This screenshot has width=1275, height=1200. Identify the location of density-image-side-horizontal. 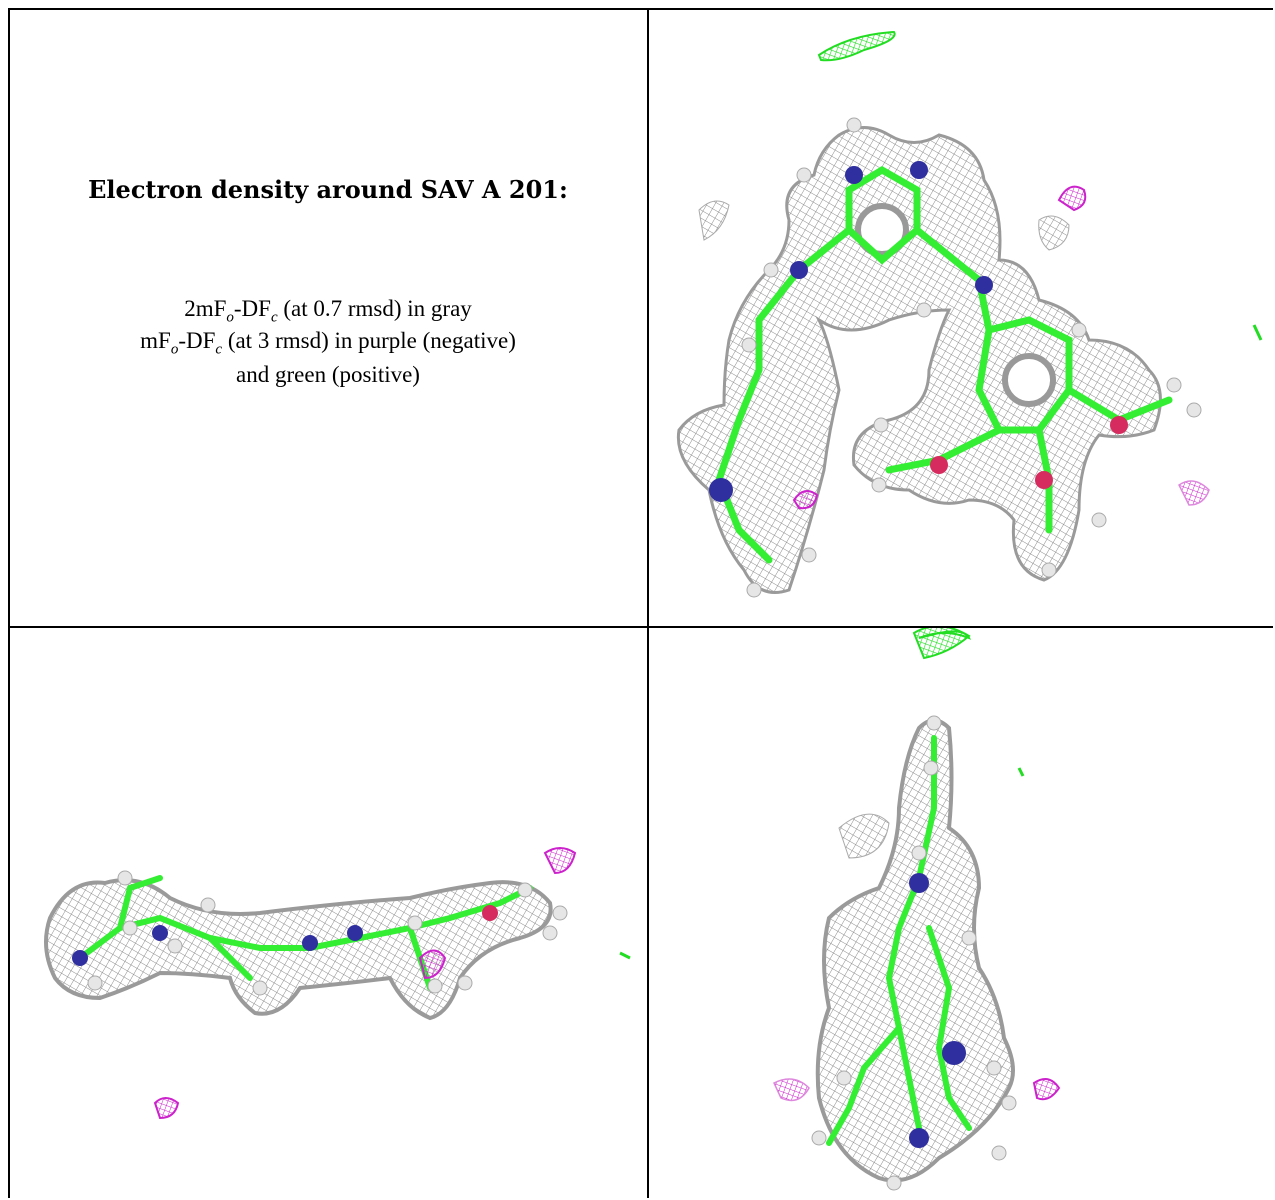
(337, 983).